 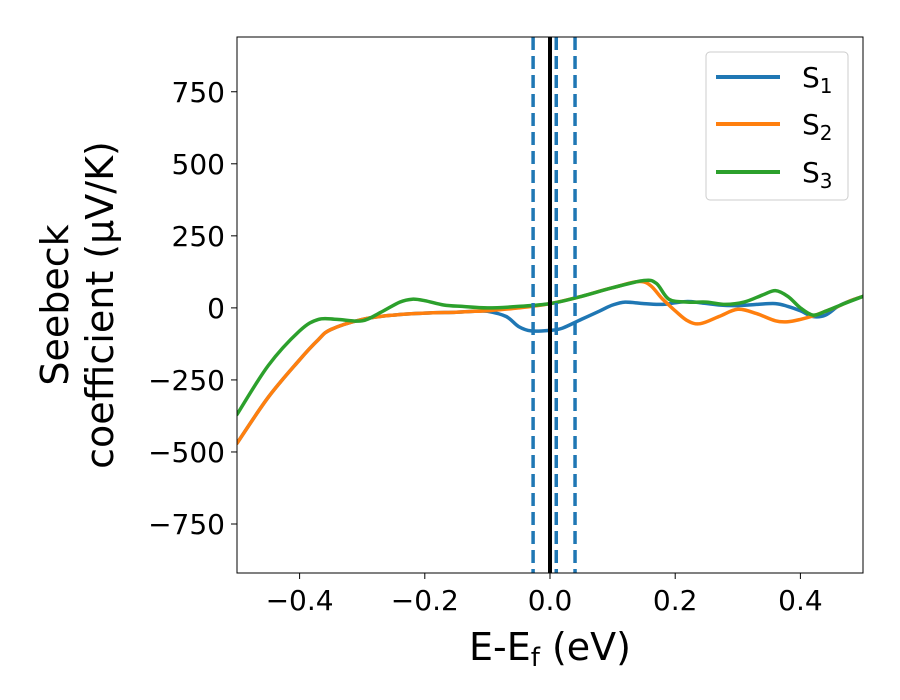 I want to click on x-axis-title: E-Ef (eV), so click(x=550, y=649).